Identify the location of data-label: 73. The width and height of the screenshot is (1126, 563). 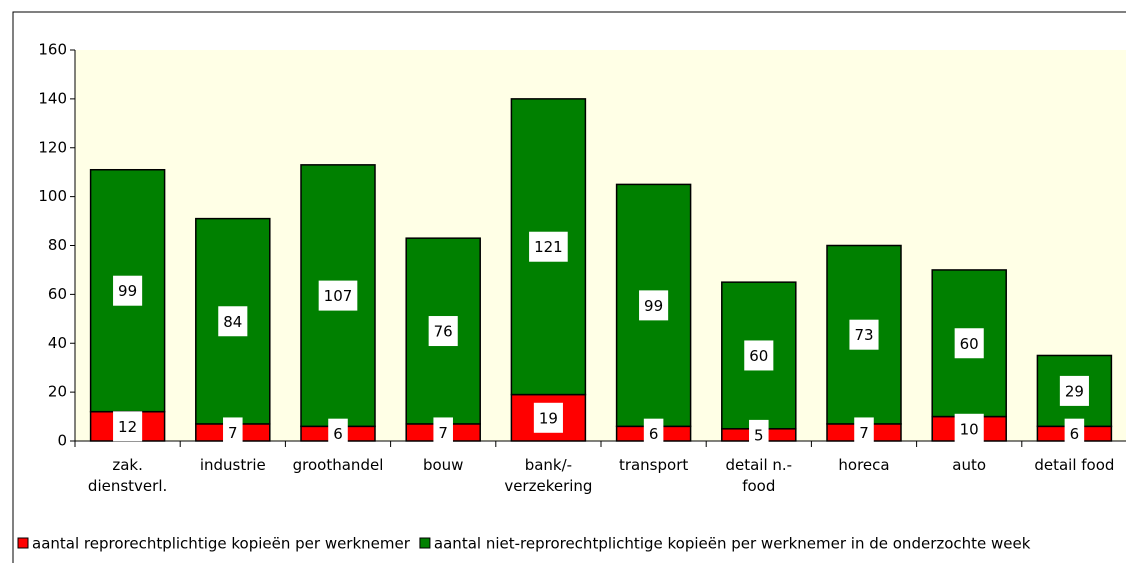
(863, 335).